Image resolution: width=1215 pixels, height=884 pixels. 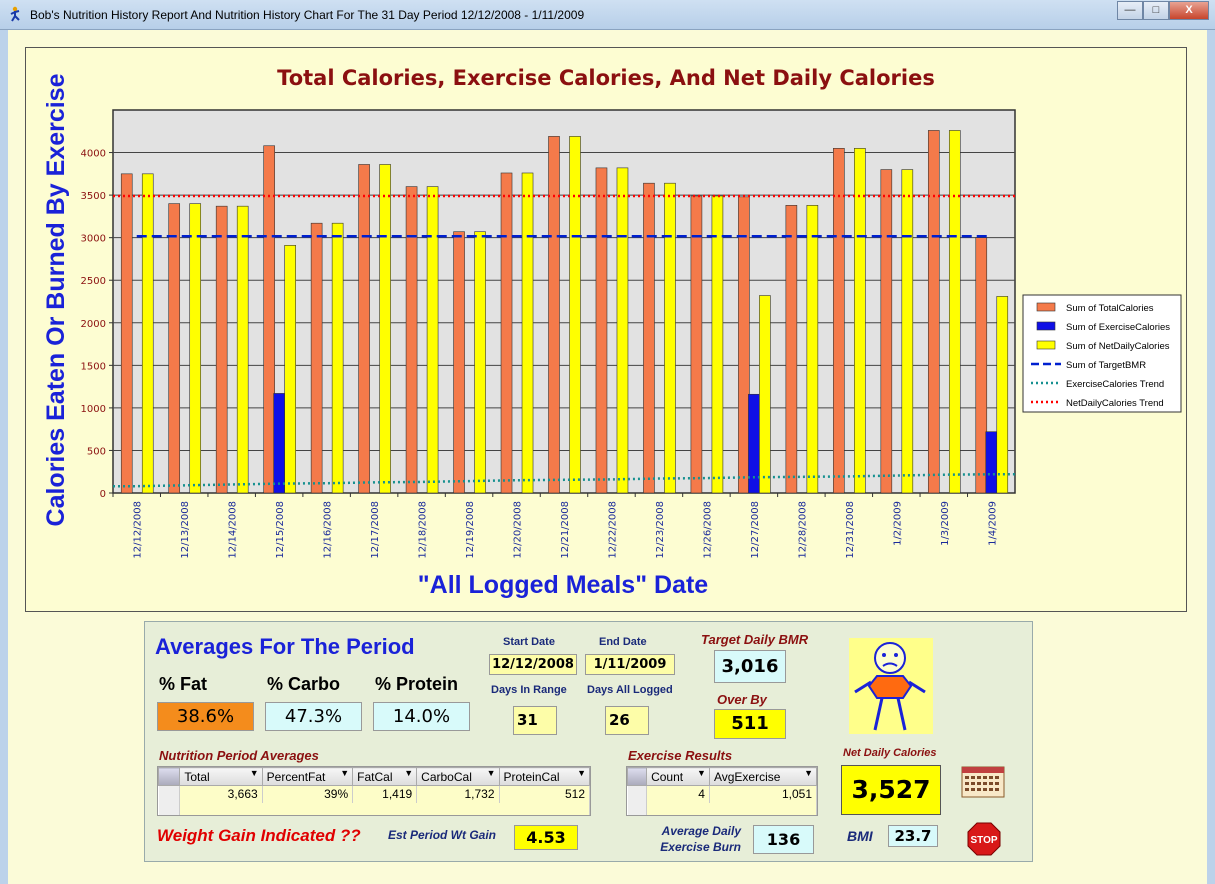 I want to click on x-tick-label: 12/15/2008, so click(x=280, y=530).